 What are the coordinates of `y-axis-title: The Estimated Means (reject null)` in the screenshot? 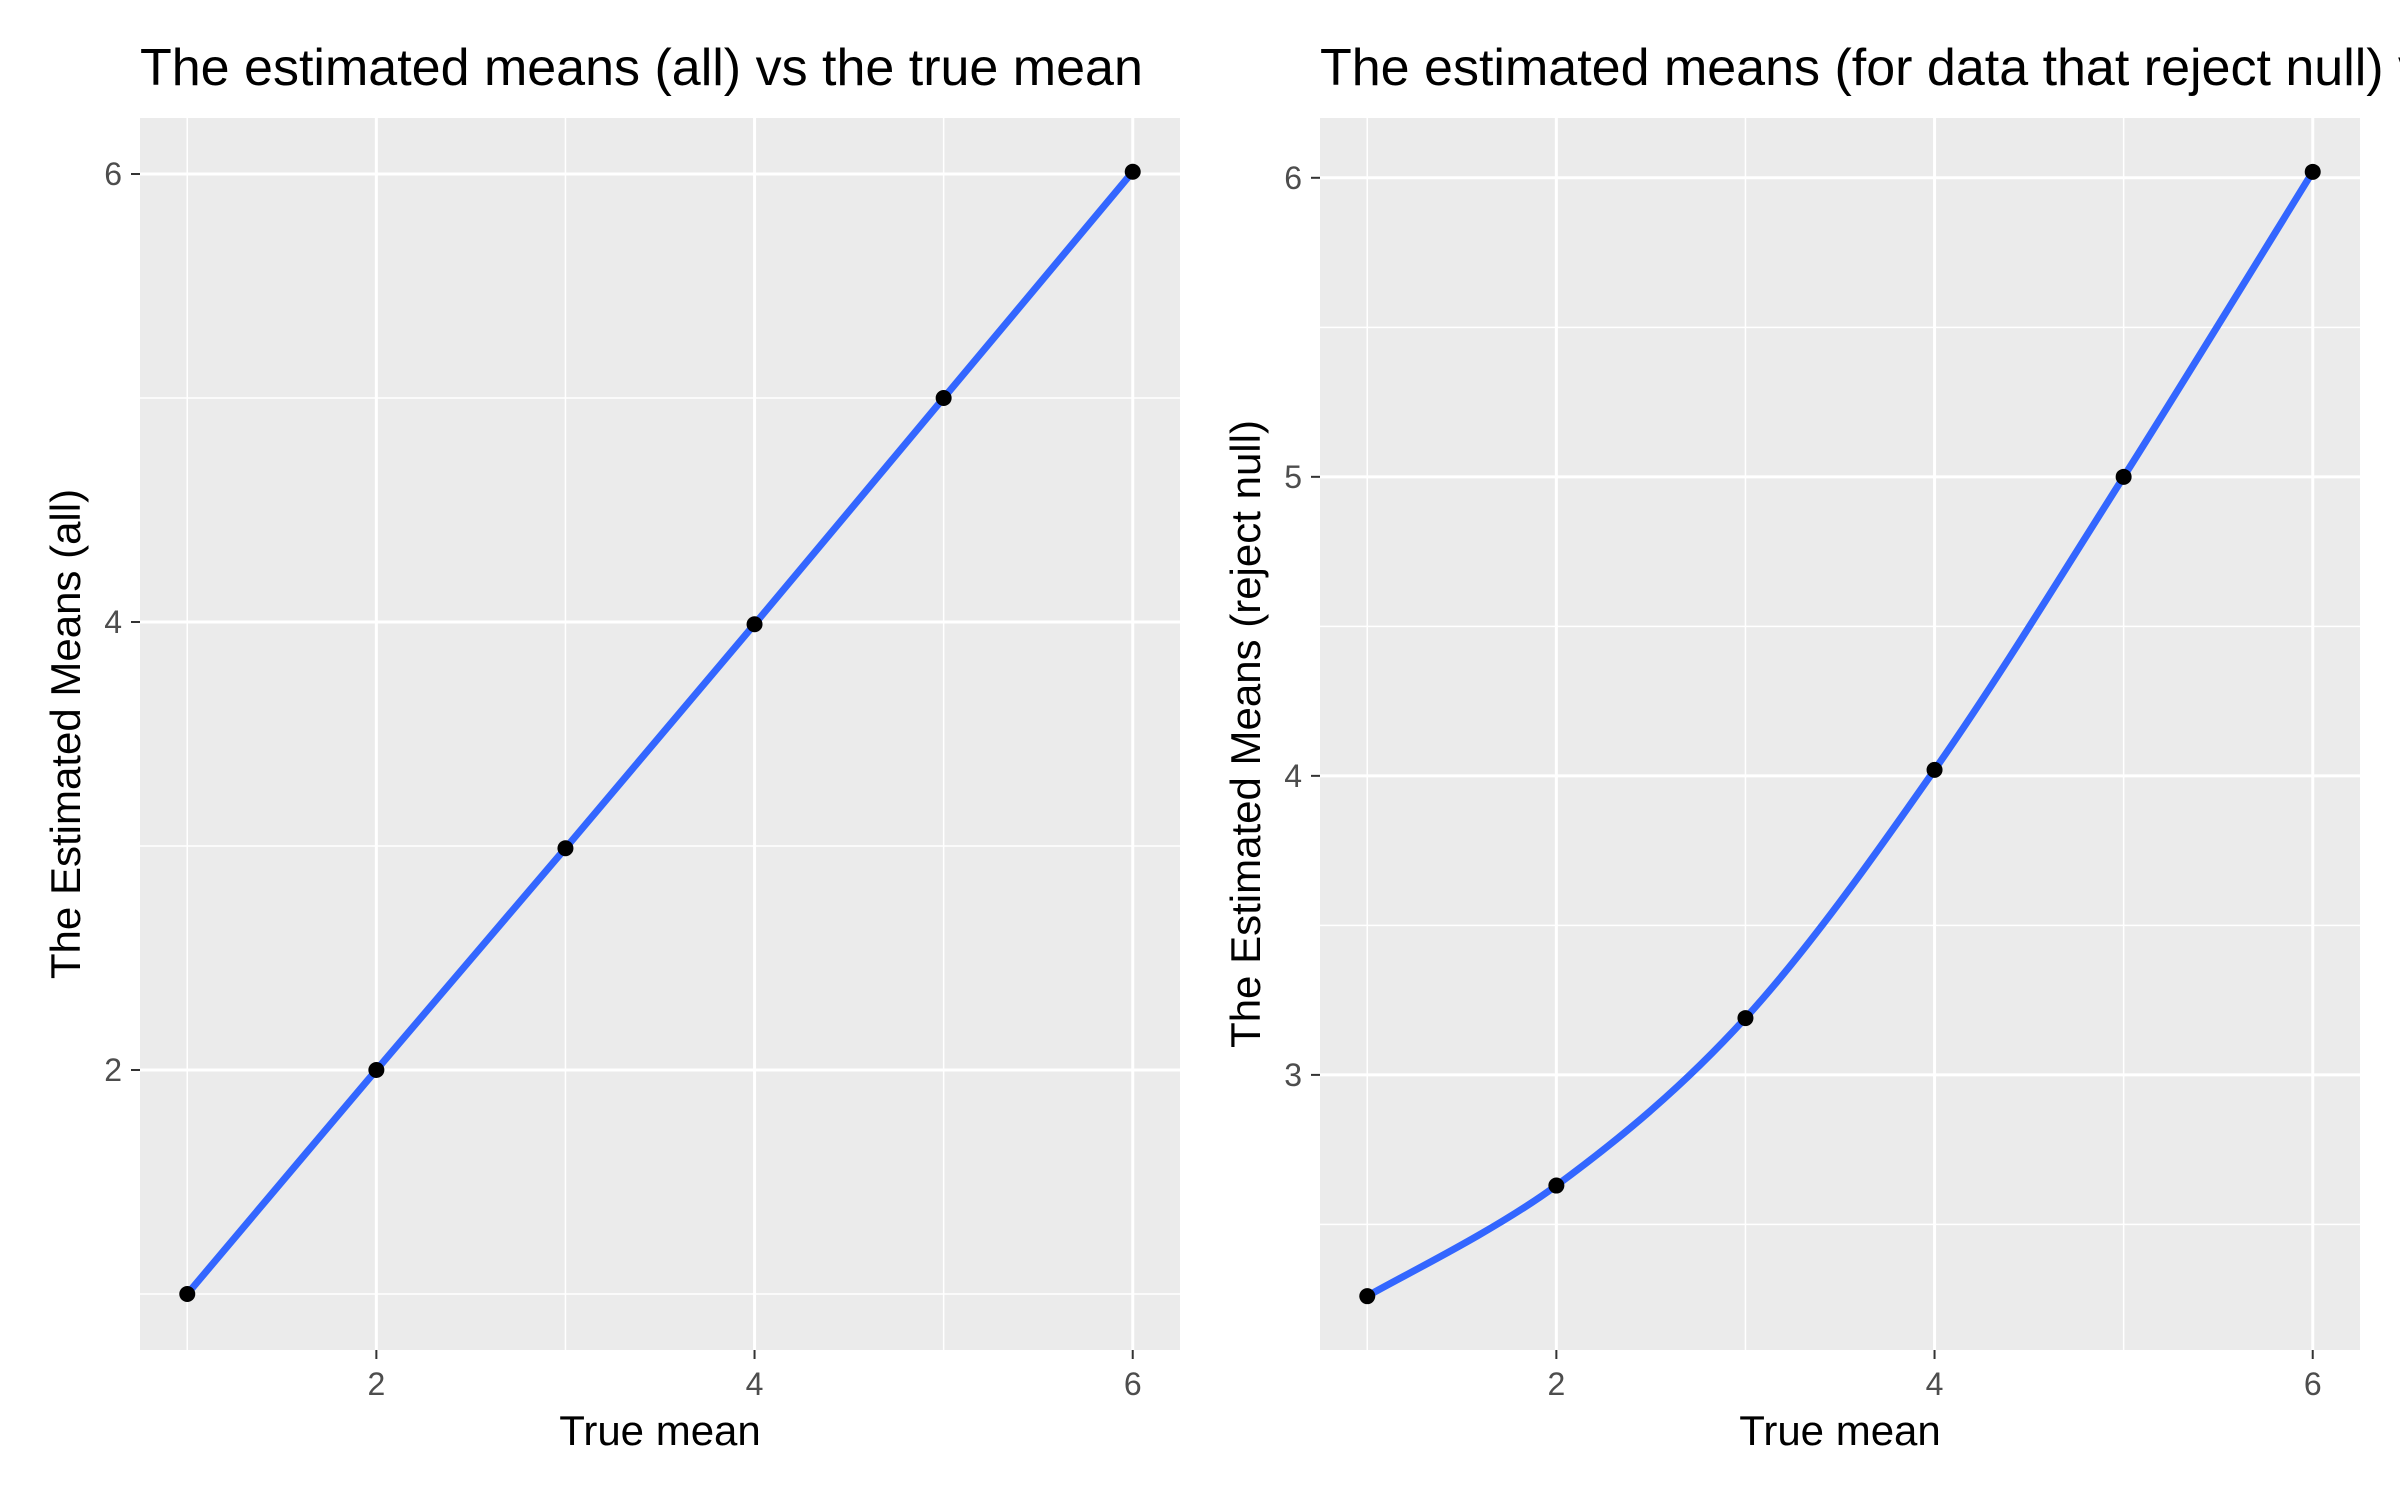 It's located at (1245, 734).